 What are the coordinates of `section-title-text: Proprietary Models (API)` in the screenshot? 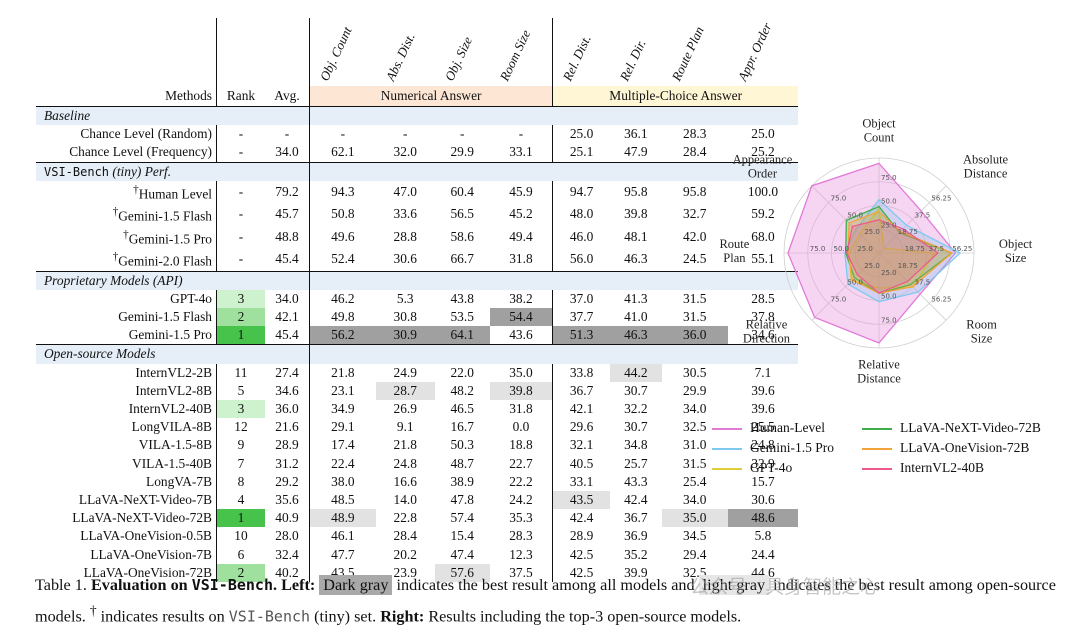 It's located at (113, 280).